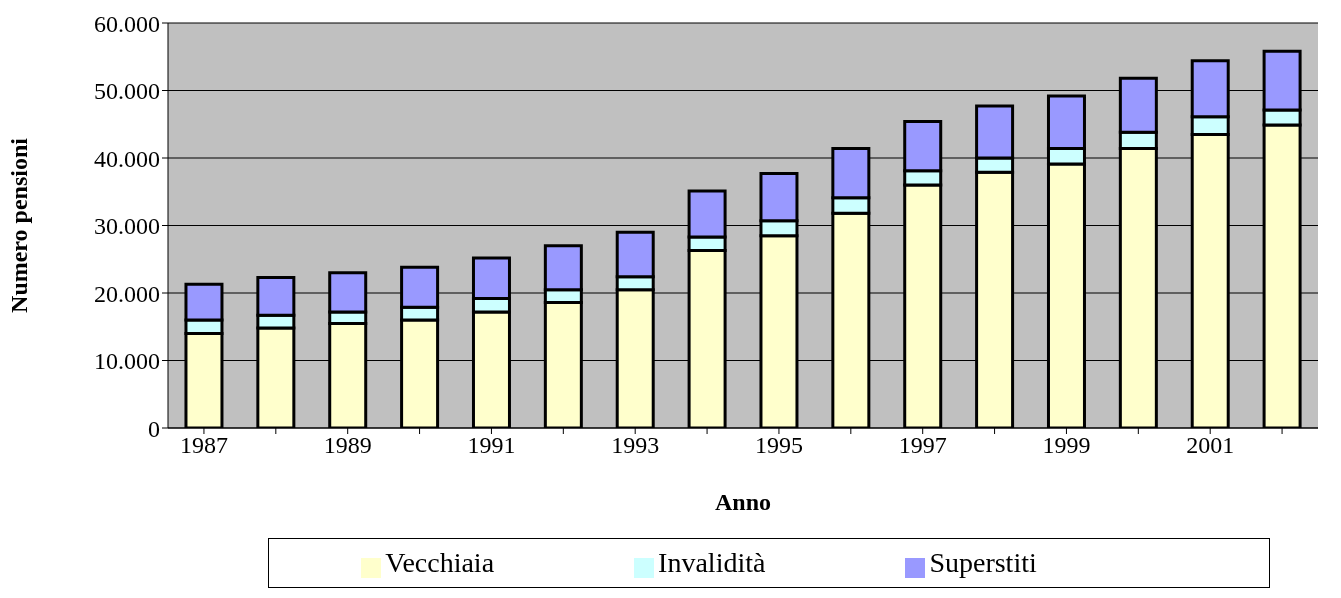 The height and width of the screenshot is (598, 1341). Describe the element at coordinates (778, 445) in the screenshot. I see `x-tick-label: 1995` at that location.